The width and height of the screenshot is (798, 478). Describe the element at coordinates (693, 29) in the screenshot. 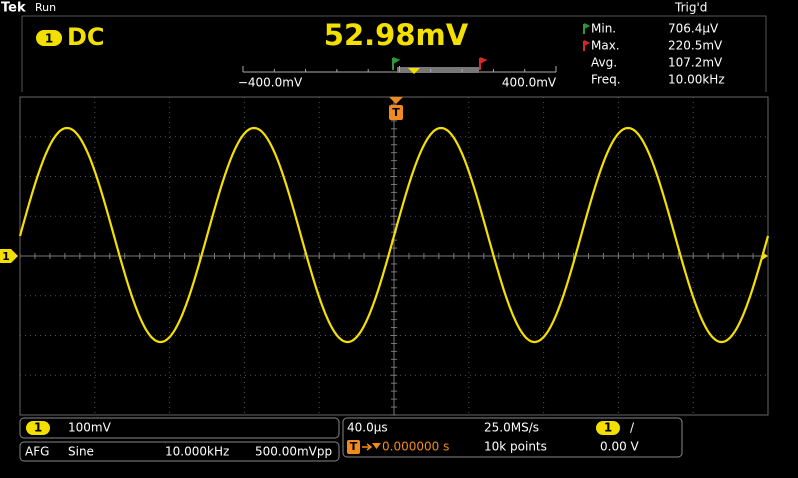

I see `stat-value: 706.4µV` at that location.